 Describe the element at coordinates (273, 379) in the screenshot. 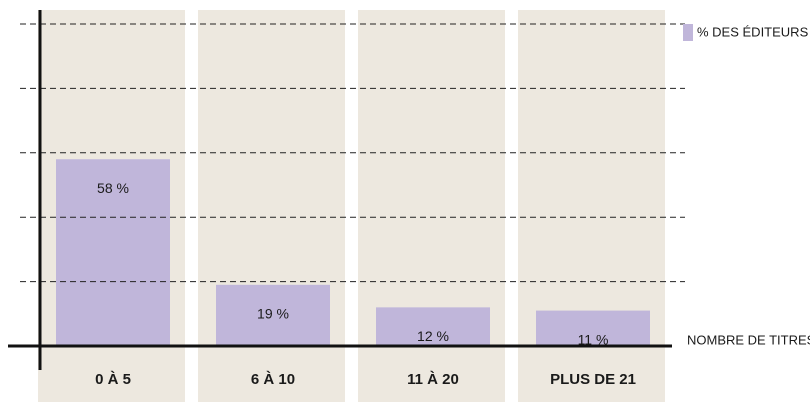

I see `x-tick-label: 6 À 10` at that location.